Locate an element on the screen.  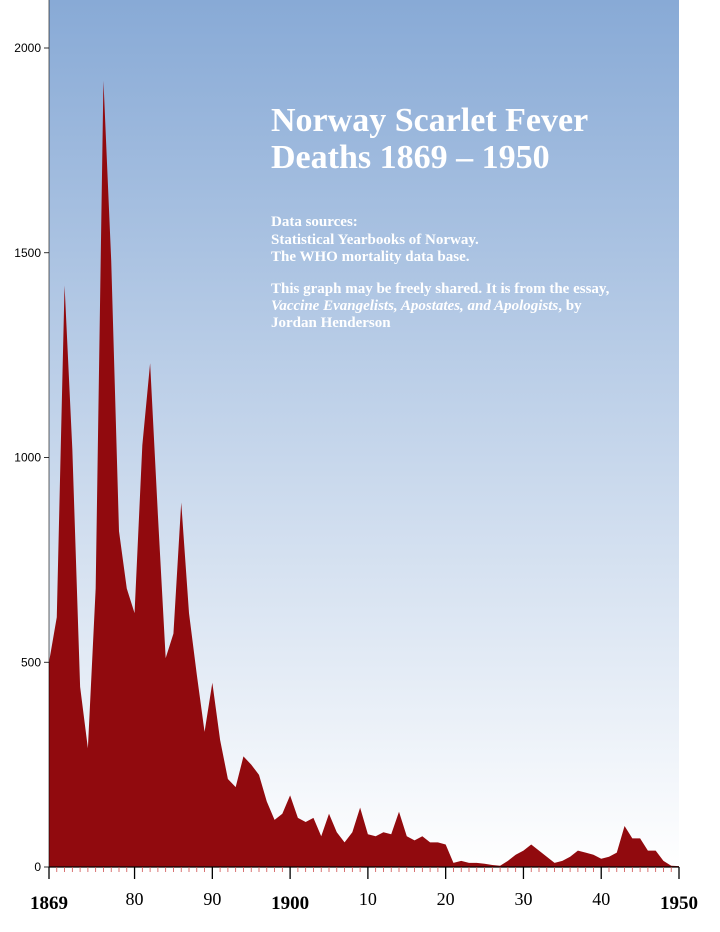
y-tick-label: 500 is located at coordinates (31, 662).